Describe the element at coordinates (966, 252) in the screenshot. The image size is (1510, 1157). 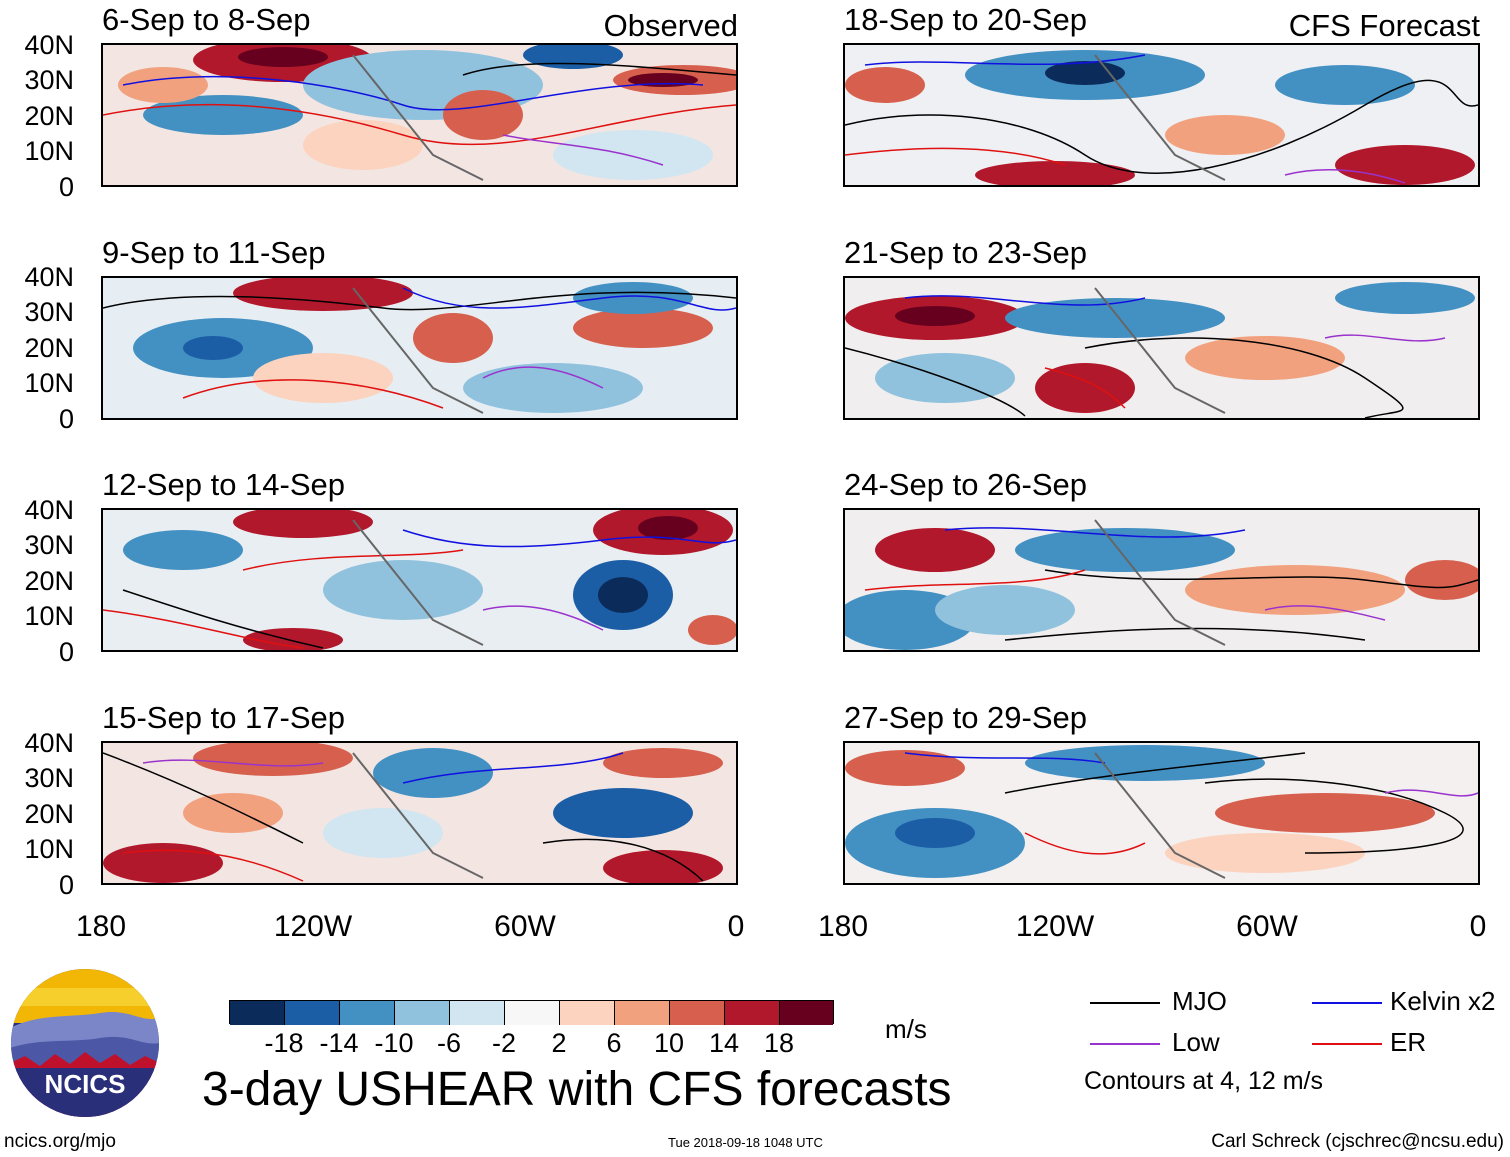
I see `panel-title: 21-Sep to 23-Sep` at that location.